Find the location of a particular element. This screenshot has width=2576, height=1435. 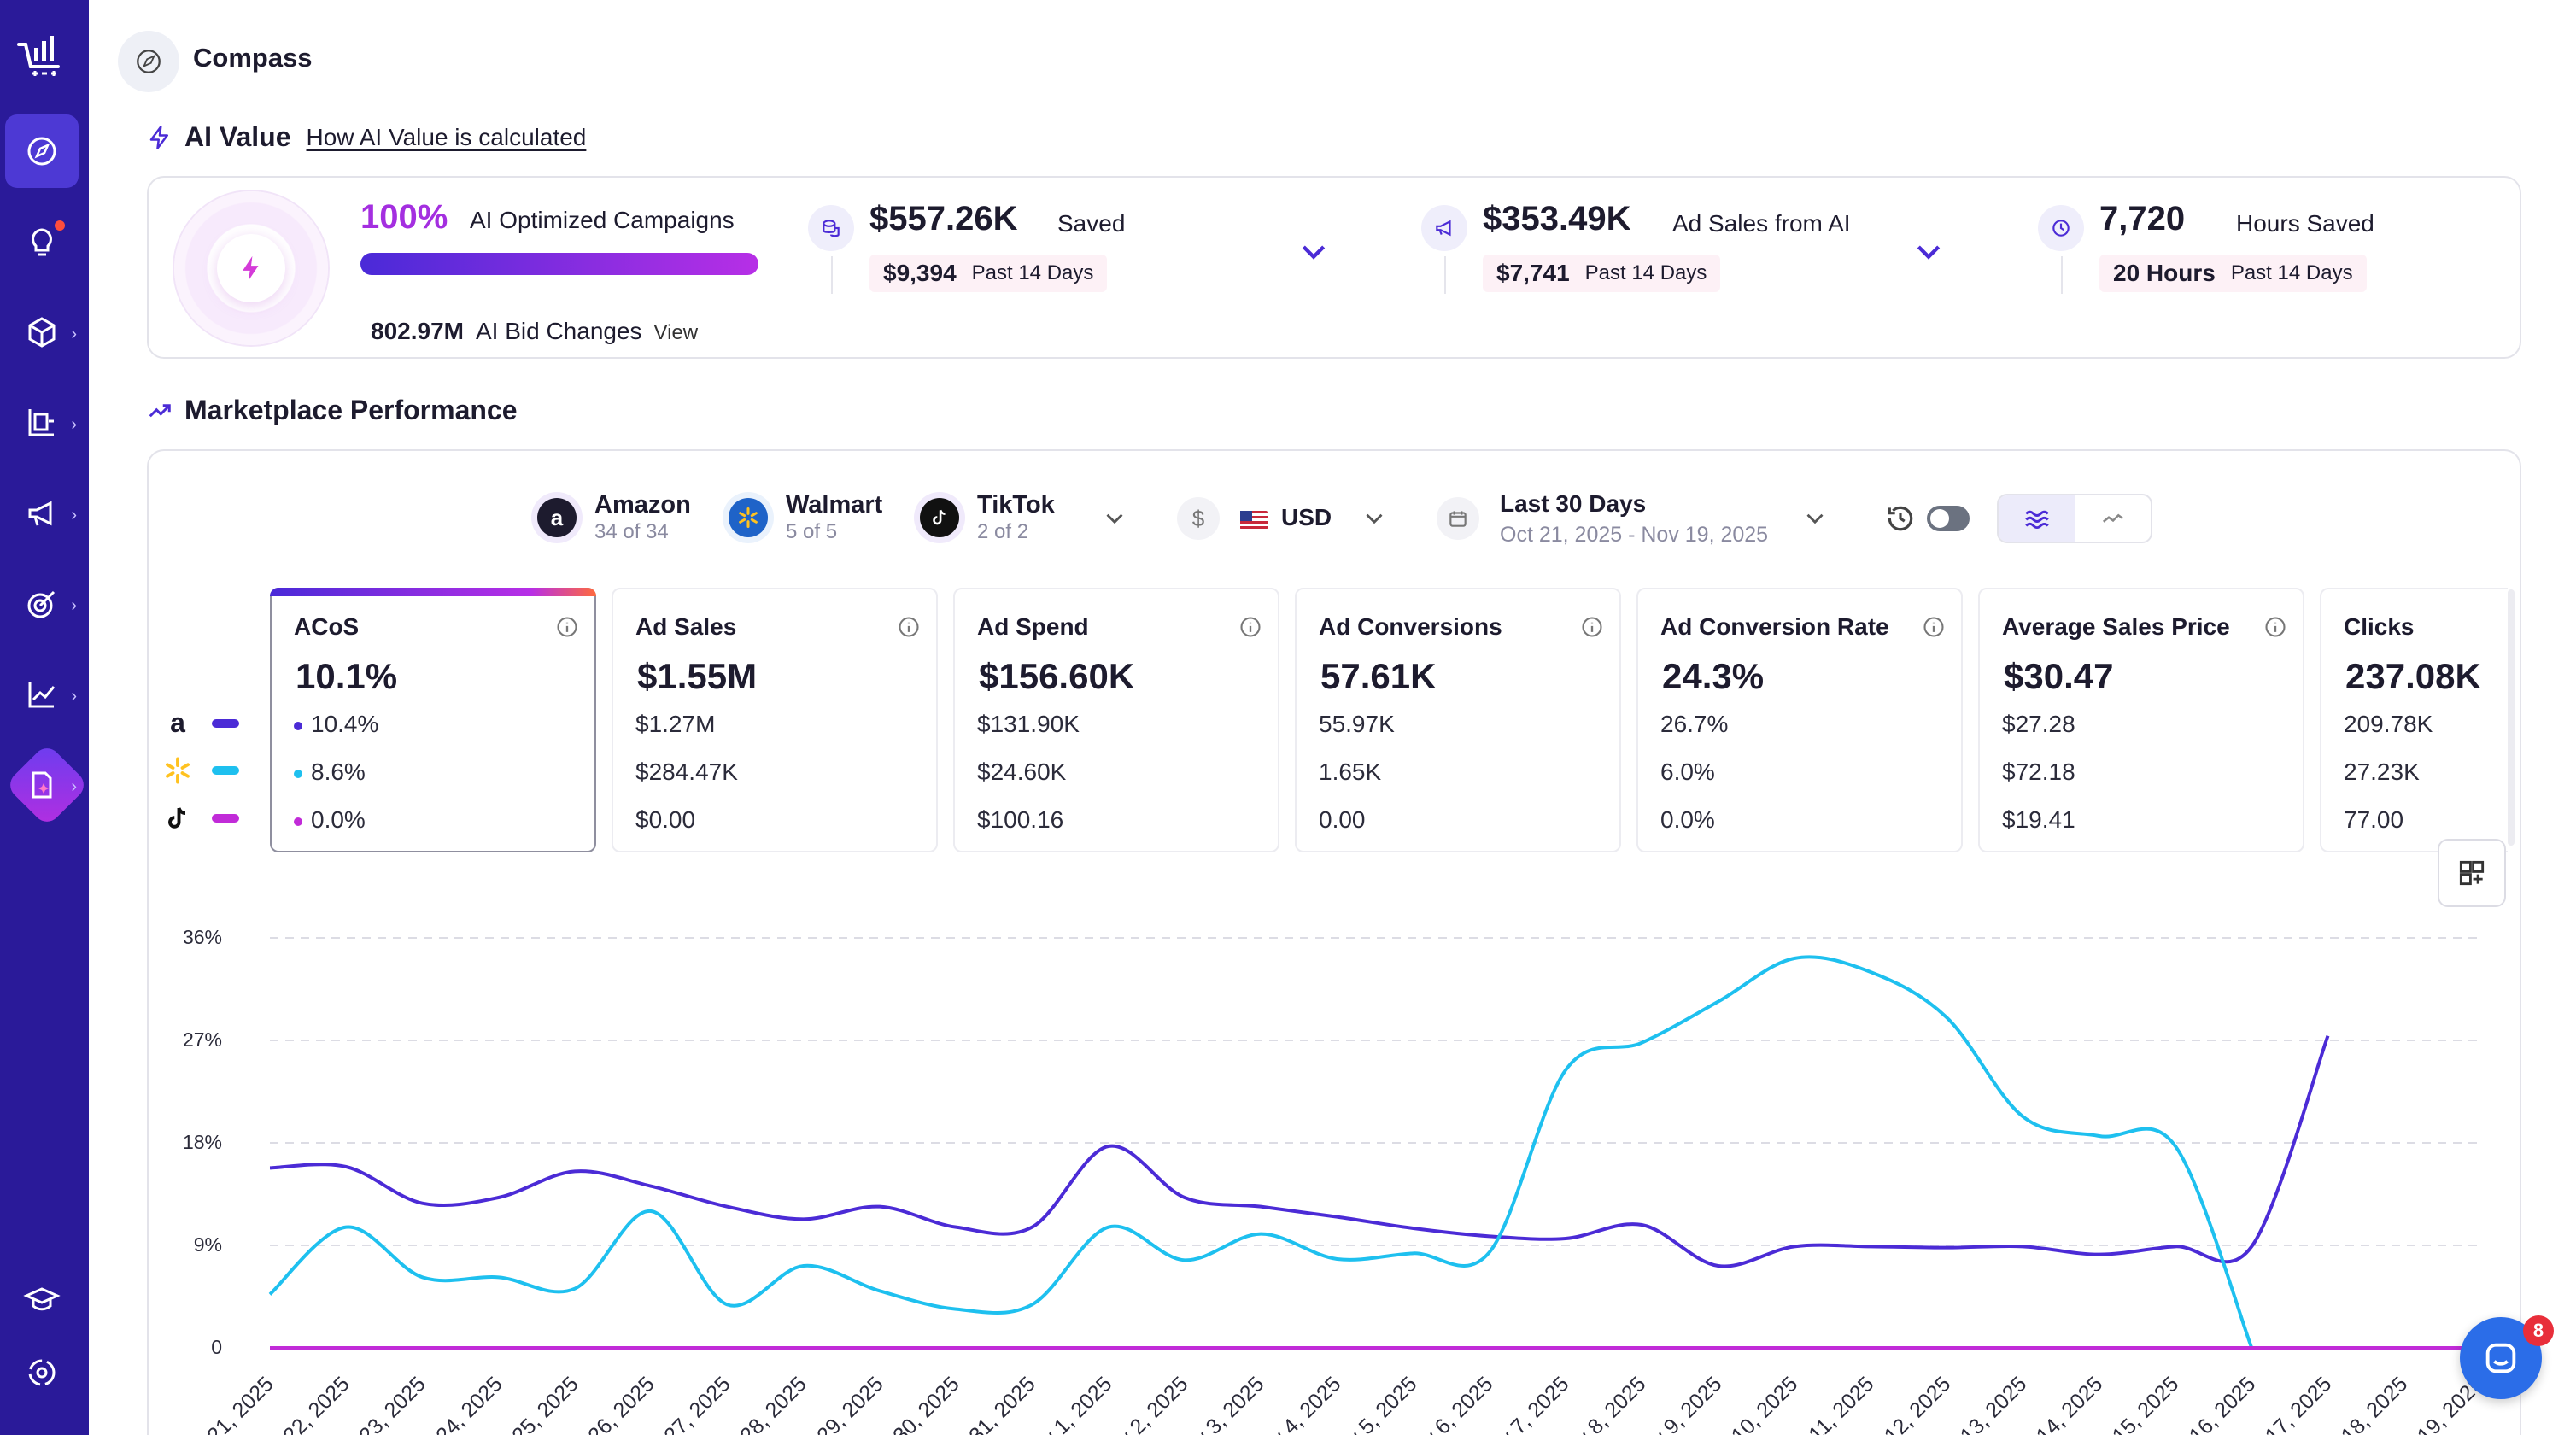

legend-amazon: a is located at coordinates (200, 723).